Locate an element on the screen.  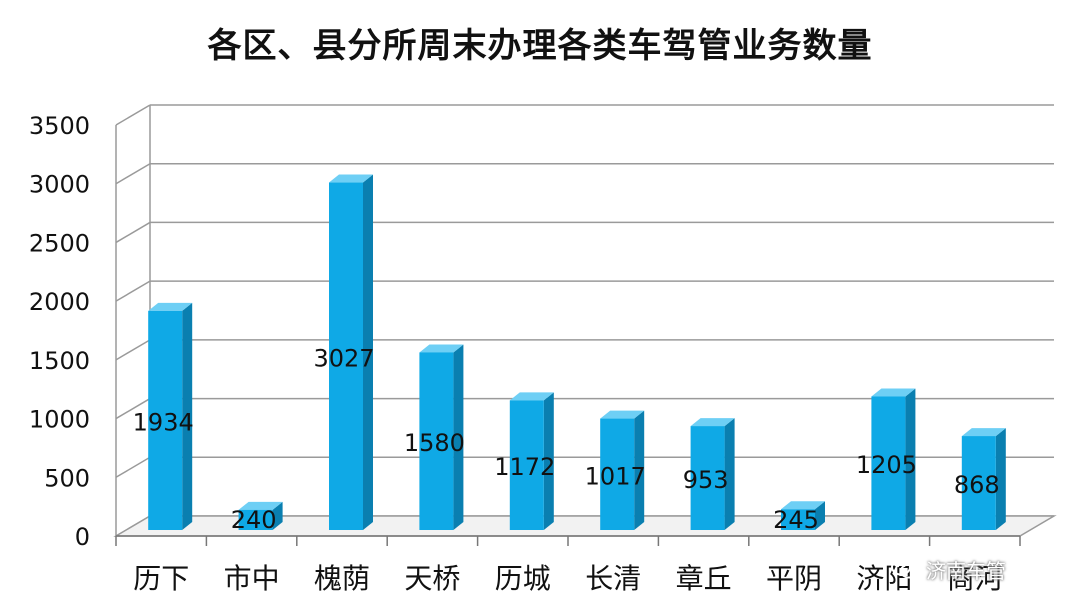
data-label: 1934 is located at coordinates (163, 422).